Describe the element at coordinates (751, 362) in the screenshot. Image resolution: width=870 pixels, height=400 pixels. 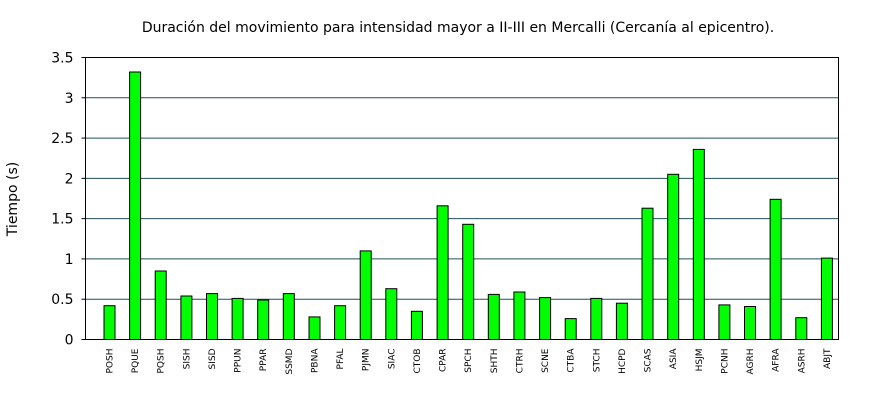
I see `x-tick-label: AGRH` at that location.